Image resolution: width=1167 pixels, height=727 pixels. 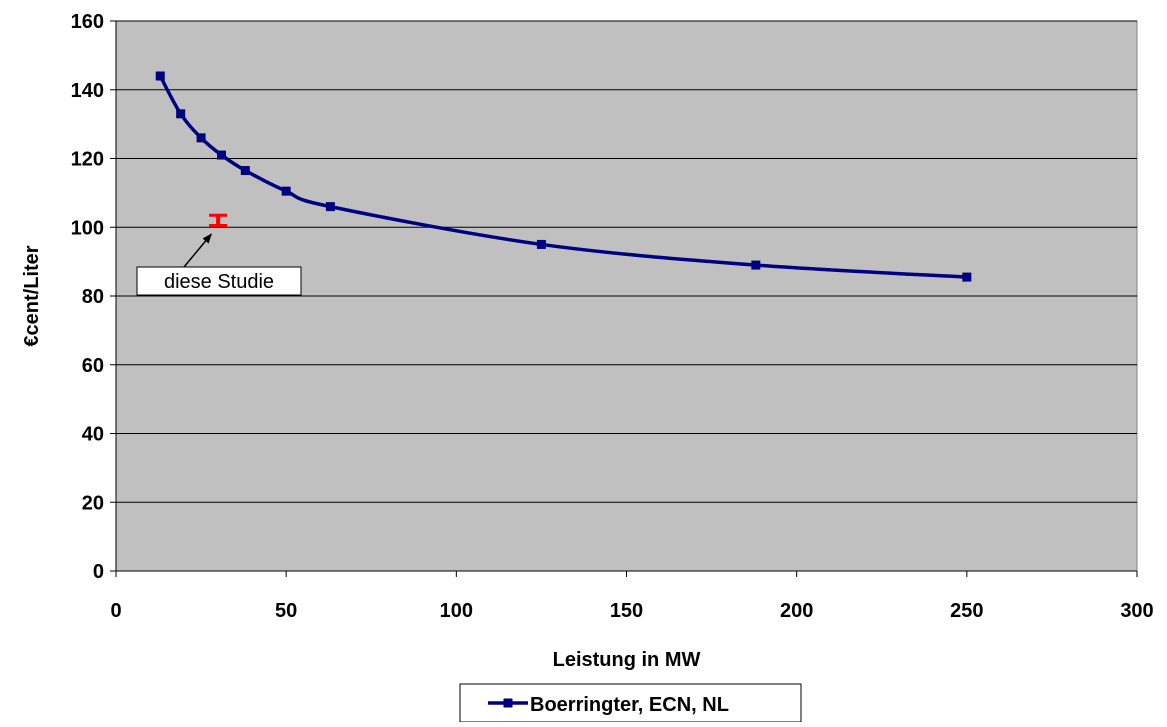 What do you see at coordinates (627, 660) in the screenshot?
I see `x-axis-label: Leistung in MW` at bounding box center [627, 660].